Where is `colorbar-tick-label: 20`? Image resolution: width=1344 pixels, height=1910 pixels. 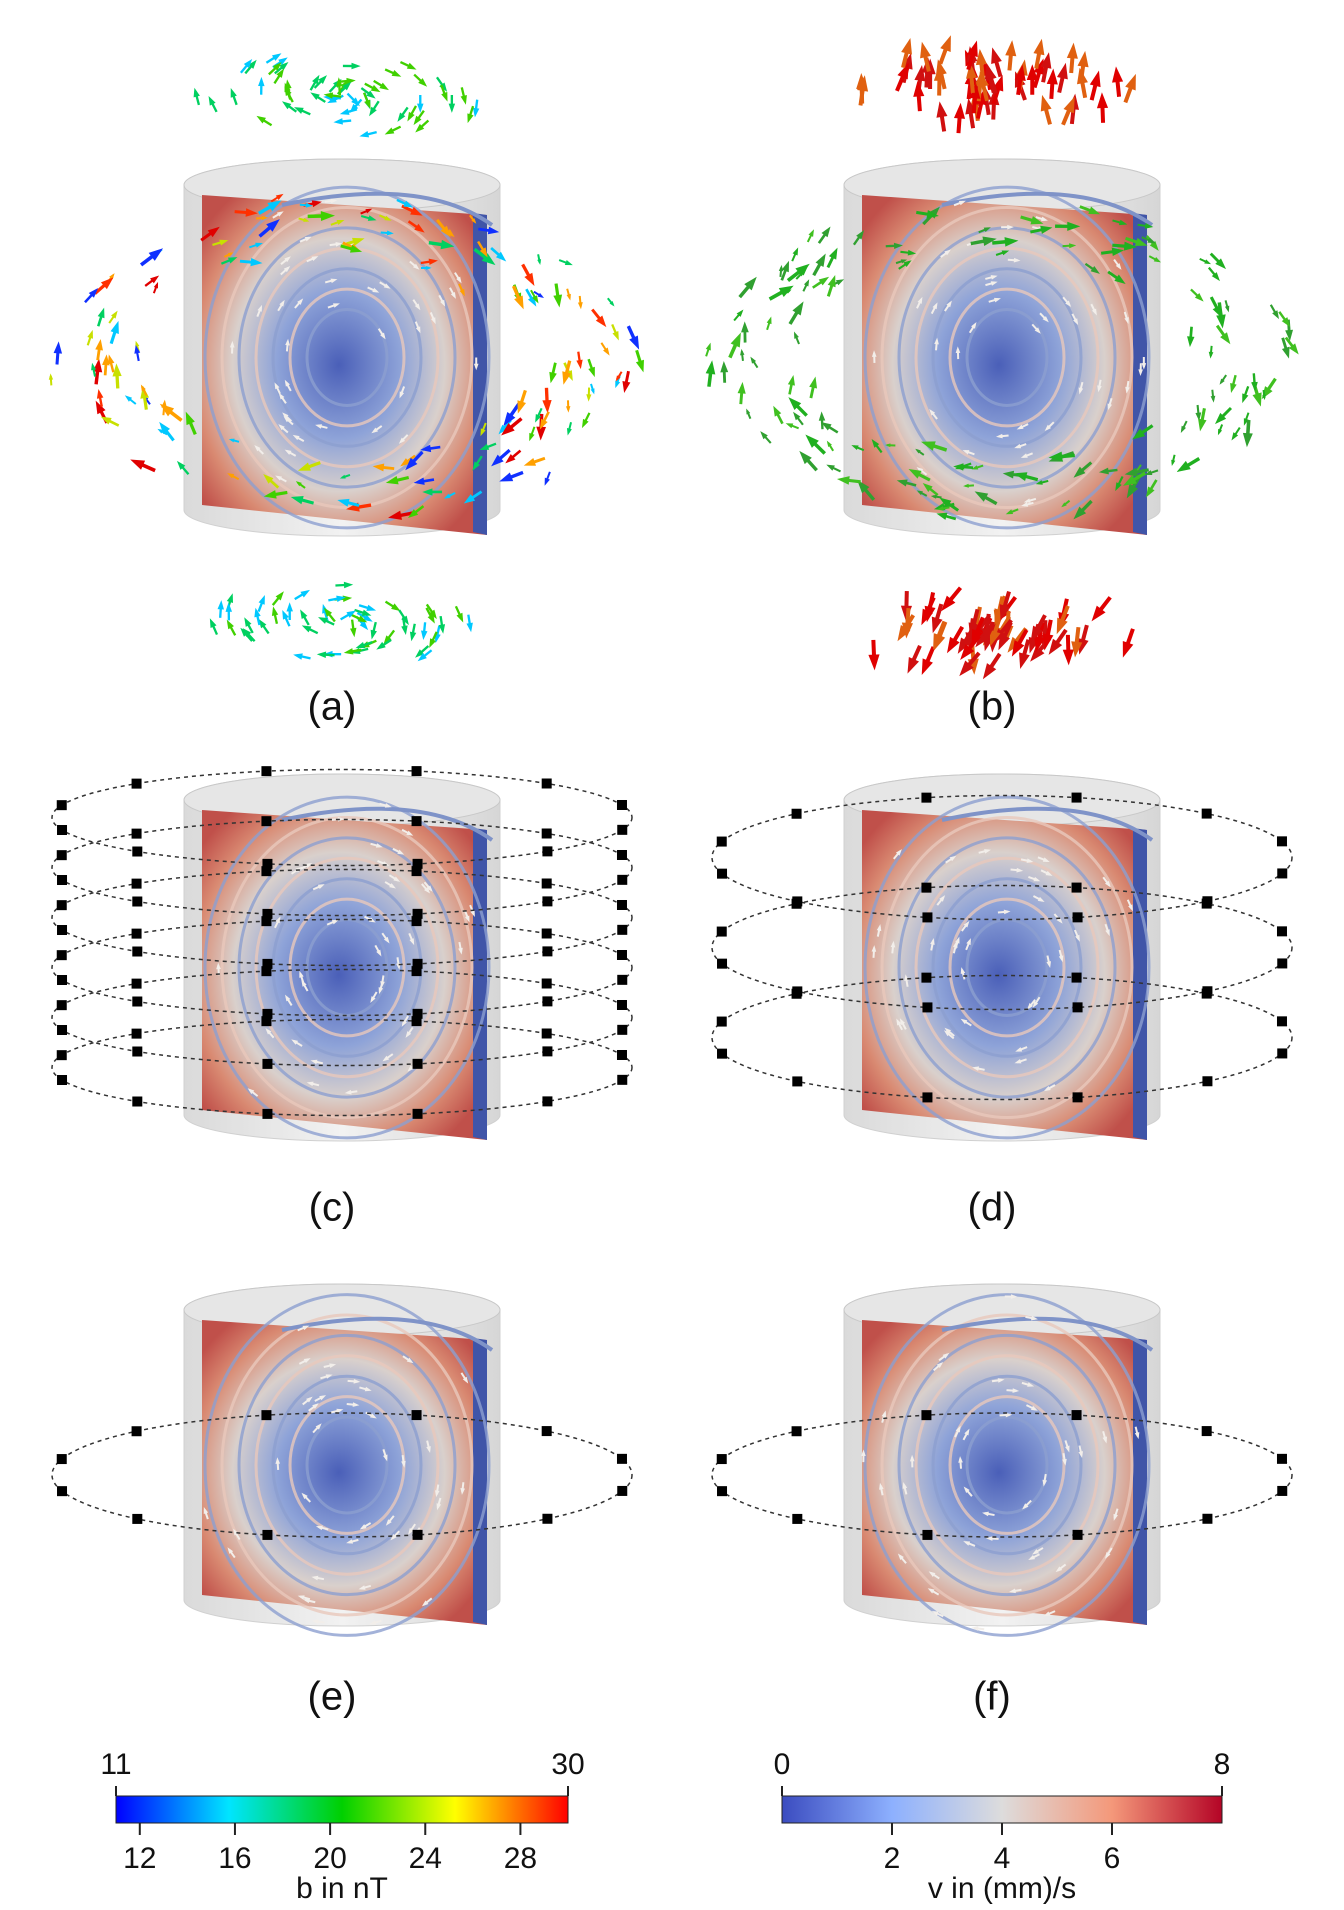
colorbar-tick-label: 20 is located at coordinates (329, 1858).